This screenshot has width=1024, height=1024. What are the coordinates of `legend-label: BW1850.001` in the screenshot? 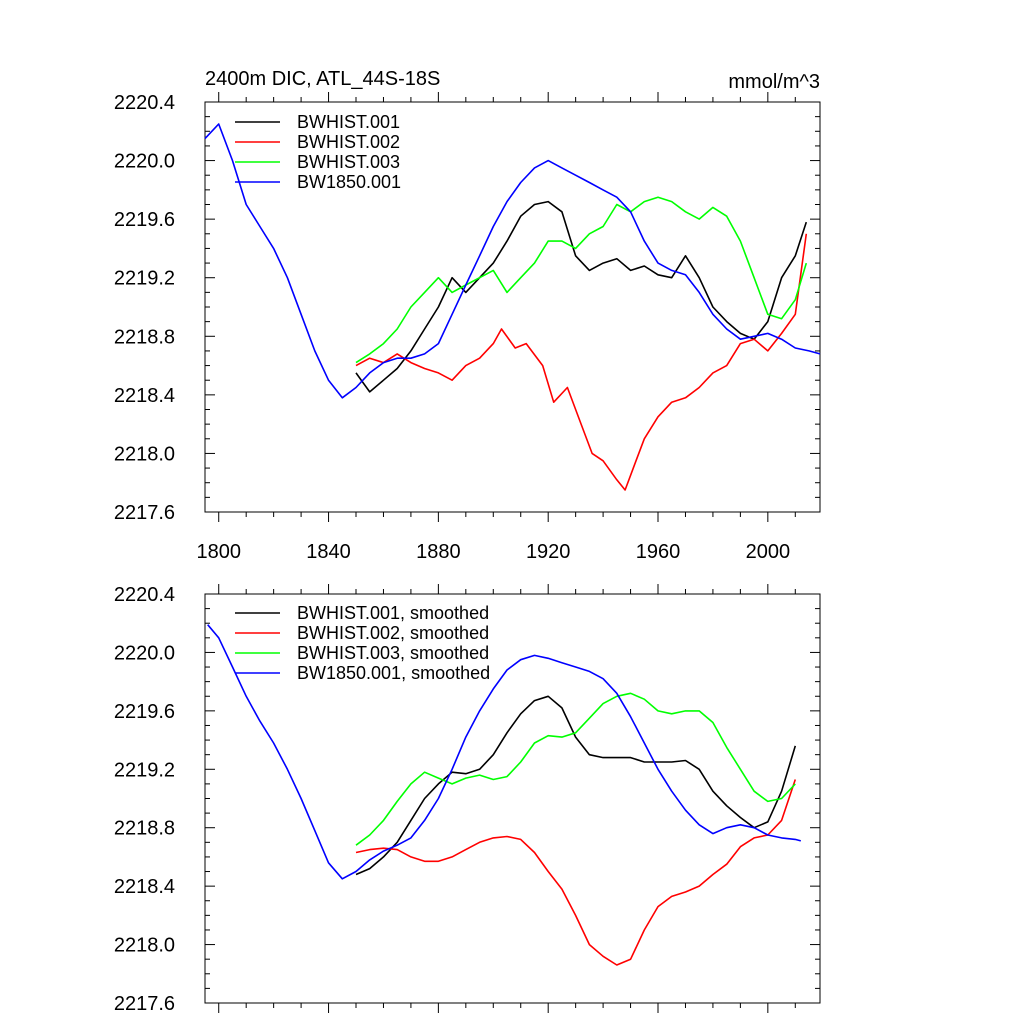 It's located at (349, 182).